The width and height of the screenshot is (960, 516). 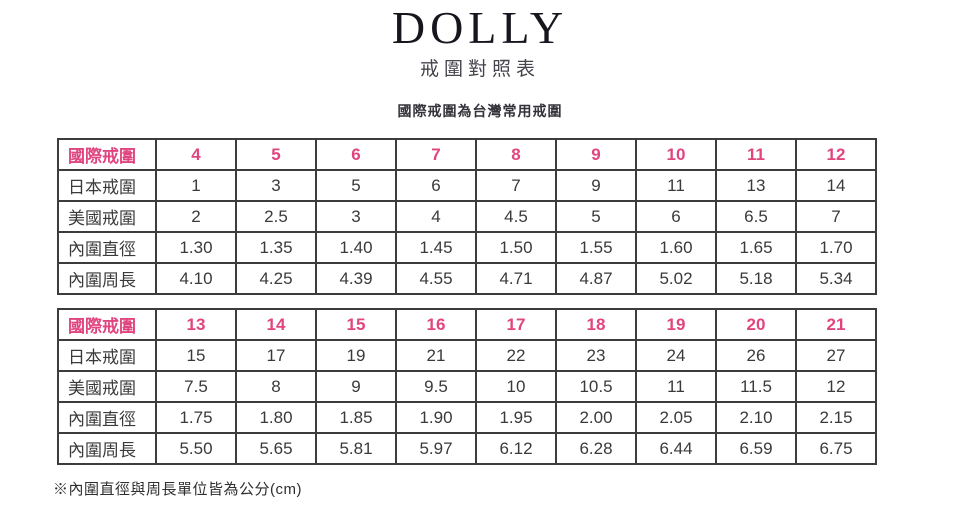 I want to click on size-cell: 1.80, so click(x=276, y=417).